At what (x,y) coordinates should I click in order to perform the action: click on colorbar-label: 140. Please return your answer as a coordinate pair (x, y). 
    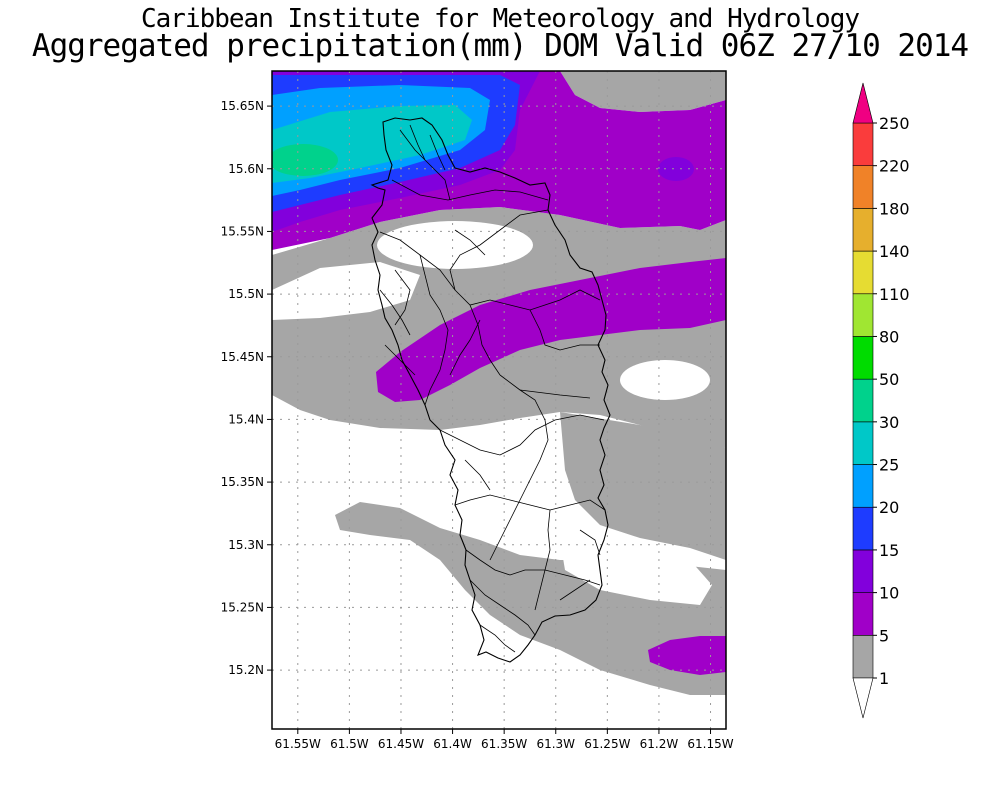
    Looking at the image, I should click on (894, 251).